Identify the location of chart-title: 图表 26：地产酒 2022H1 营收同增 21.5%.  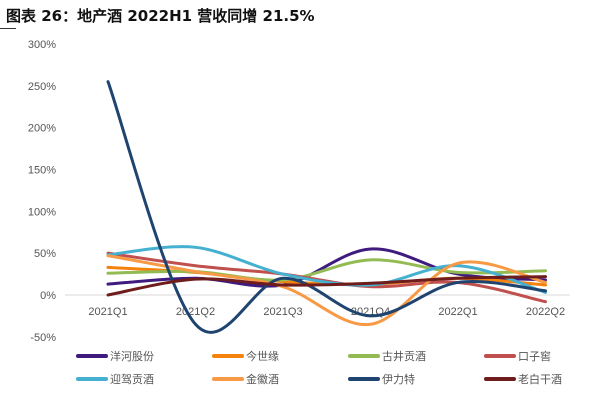
(160, 16).